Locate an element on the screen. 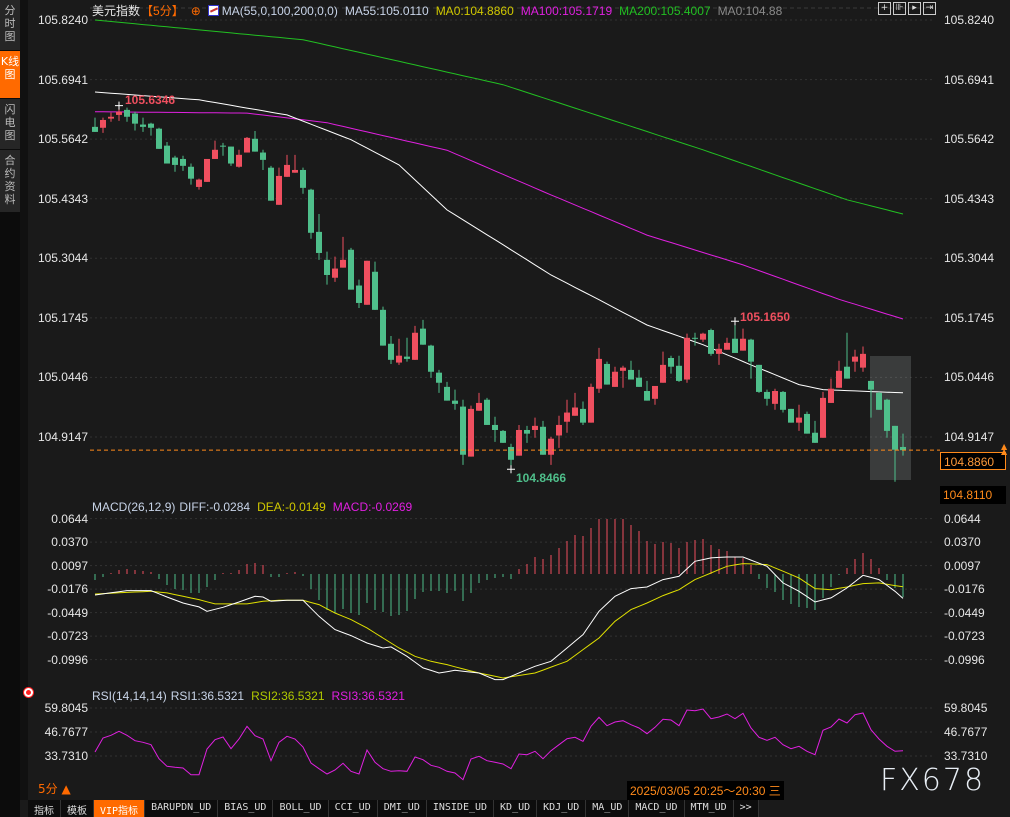 The height and width of the screenshot is (817, 1010). indicator-tab: MA_UD is located at coordinates (608, 808).